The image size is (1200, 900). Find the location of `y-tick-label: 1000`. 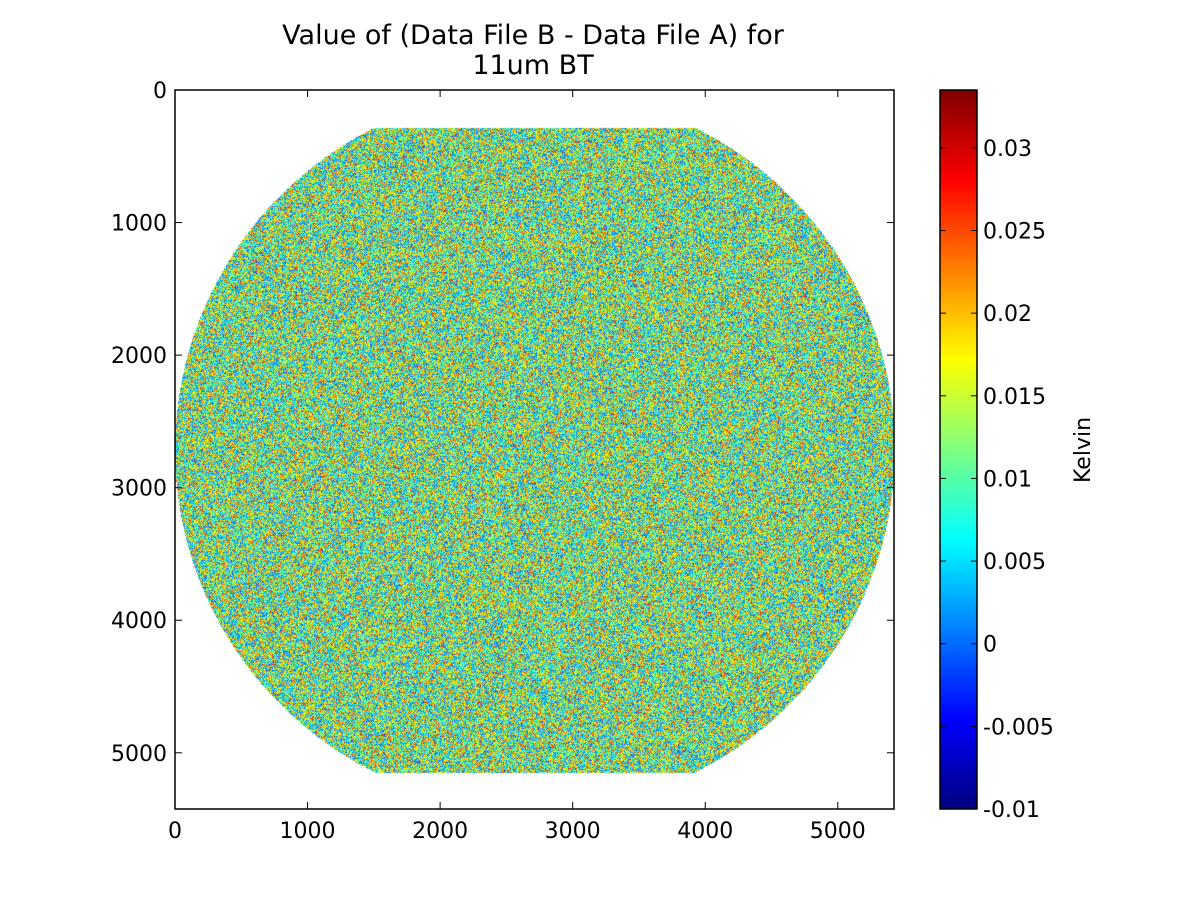

y-tick-label: 1000 is located at coordinates (139, 224).